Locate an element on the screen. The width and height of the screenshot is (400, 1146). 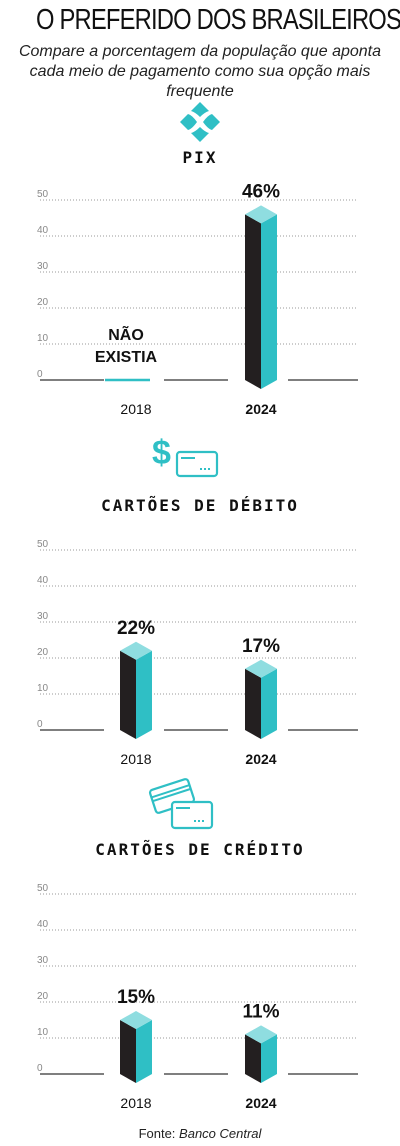
pix-icon is located at coordinates (200, 122).